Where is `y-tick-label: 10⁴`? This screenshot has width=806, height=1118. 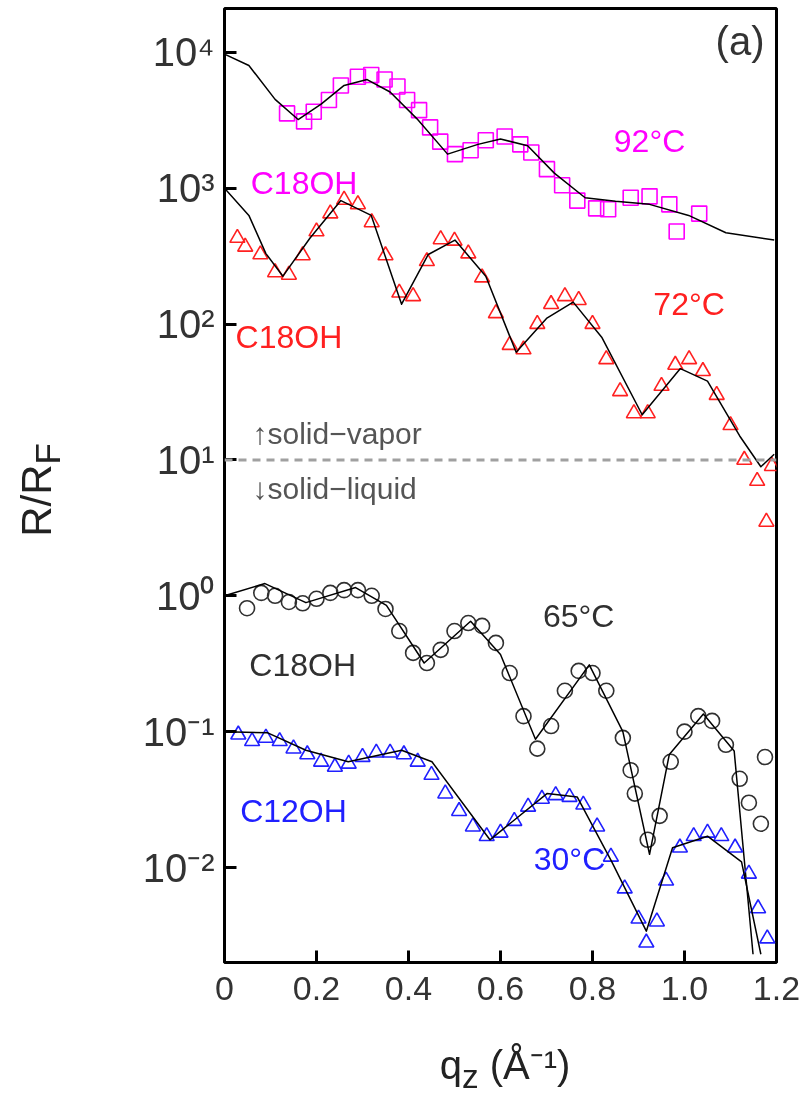
y-tick-label: 10⁴ is located at coordinates (183, 52).